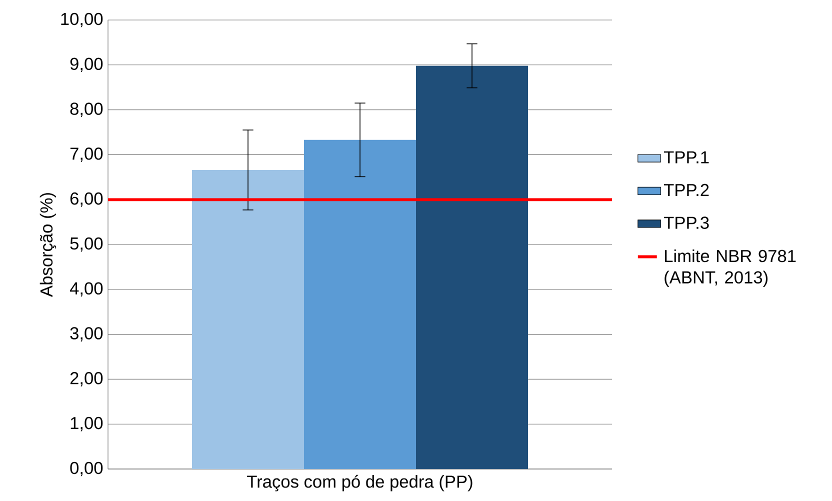  Describe the element at coordinates (86, 65) in the screenshot. I see `y-tick-label: 9,00` at that location.